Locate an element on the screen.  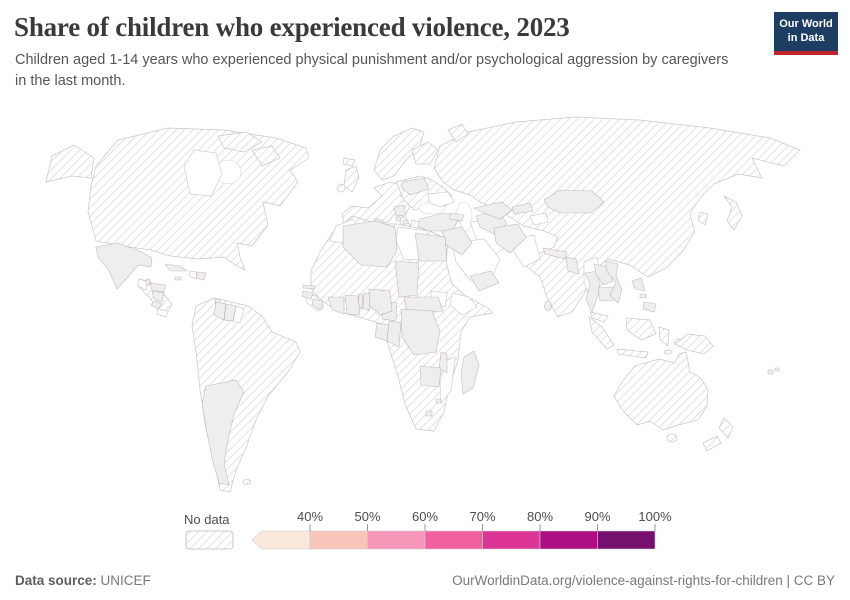
country-argentina is located at coordinates (223, 432).